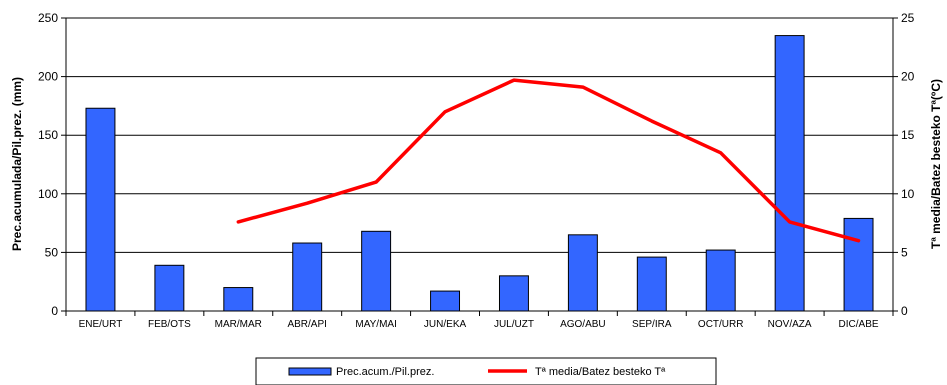  I want to click on y-left-tick-label: 150, so click(48, 135).